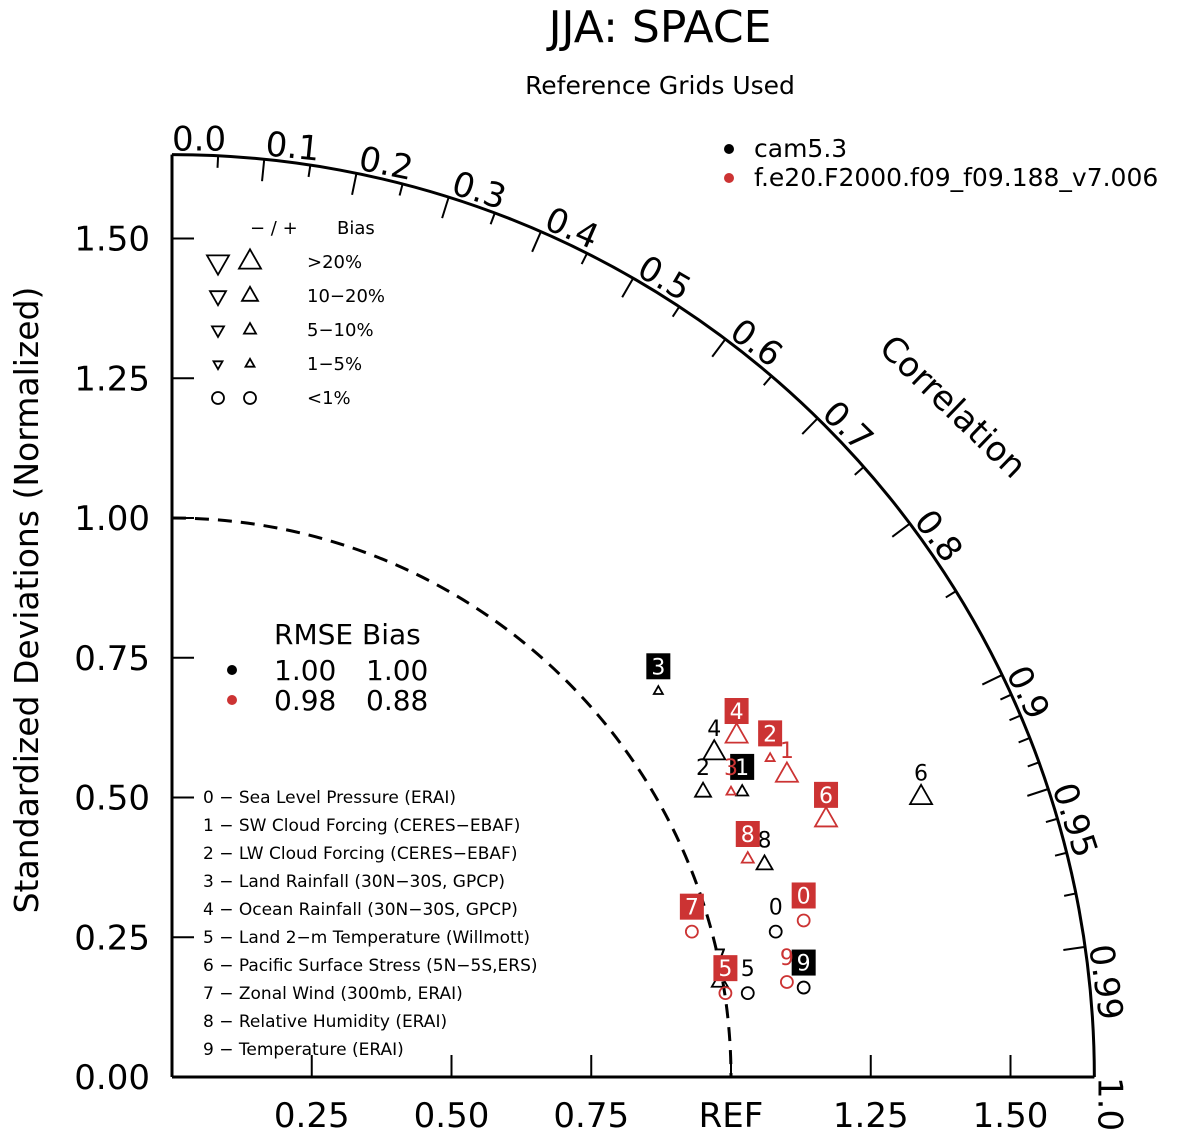  What do you see at coordinates (729, 149) in the screenshot?
I see `legend-dot-cam5` at bounding box center [729, 149].